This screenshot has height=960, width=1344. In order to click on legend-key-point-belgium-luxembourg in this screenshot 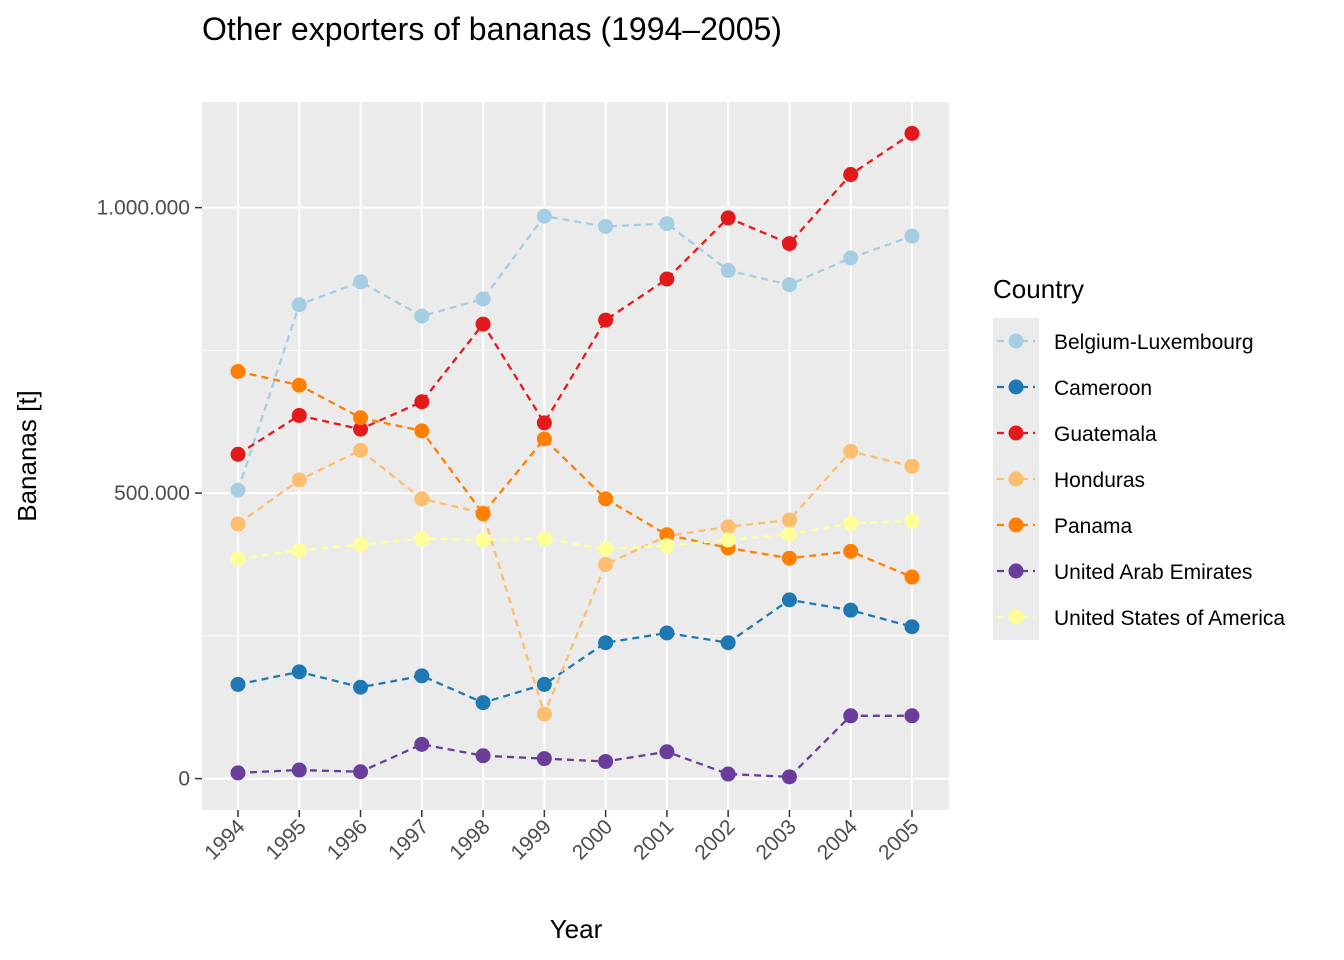, I will do `click(1016, 341)`.